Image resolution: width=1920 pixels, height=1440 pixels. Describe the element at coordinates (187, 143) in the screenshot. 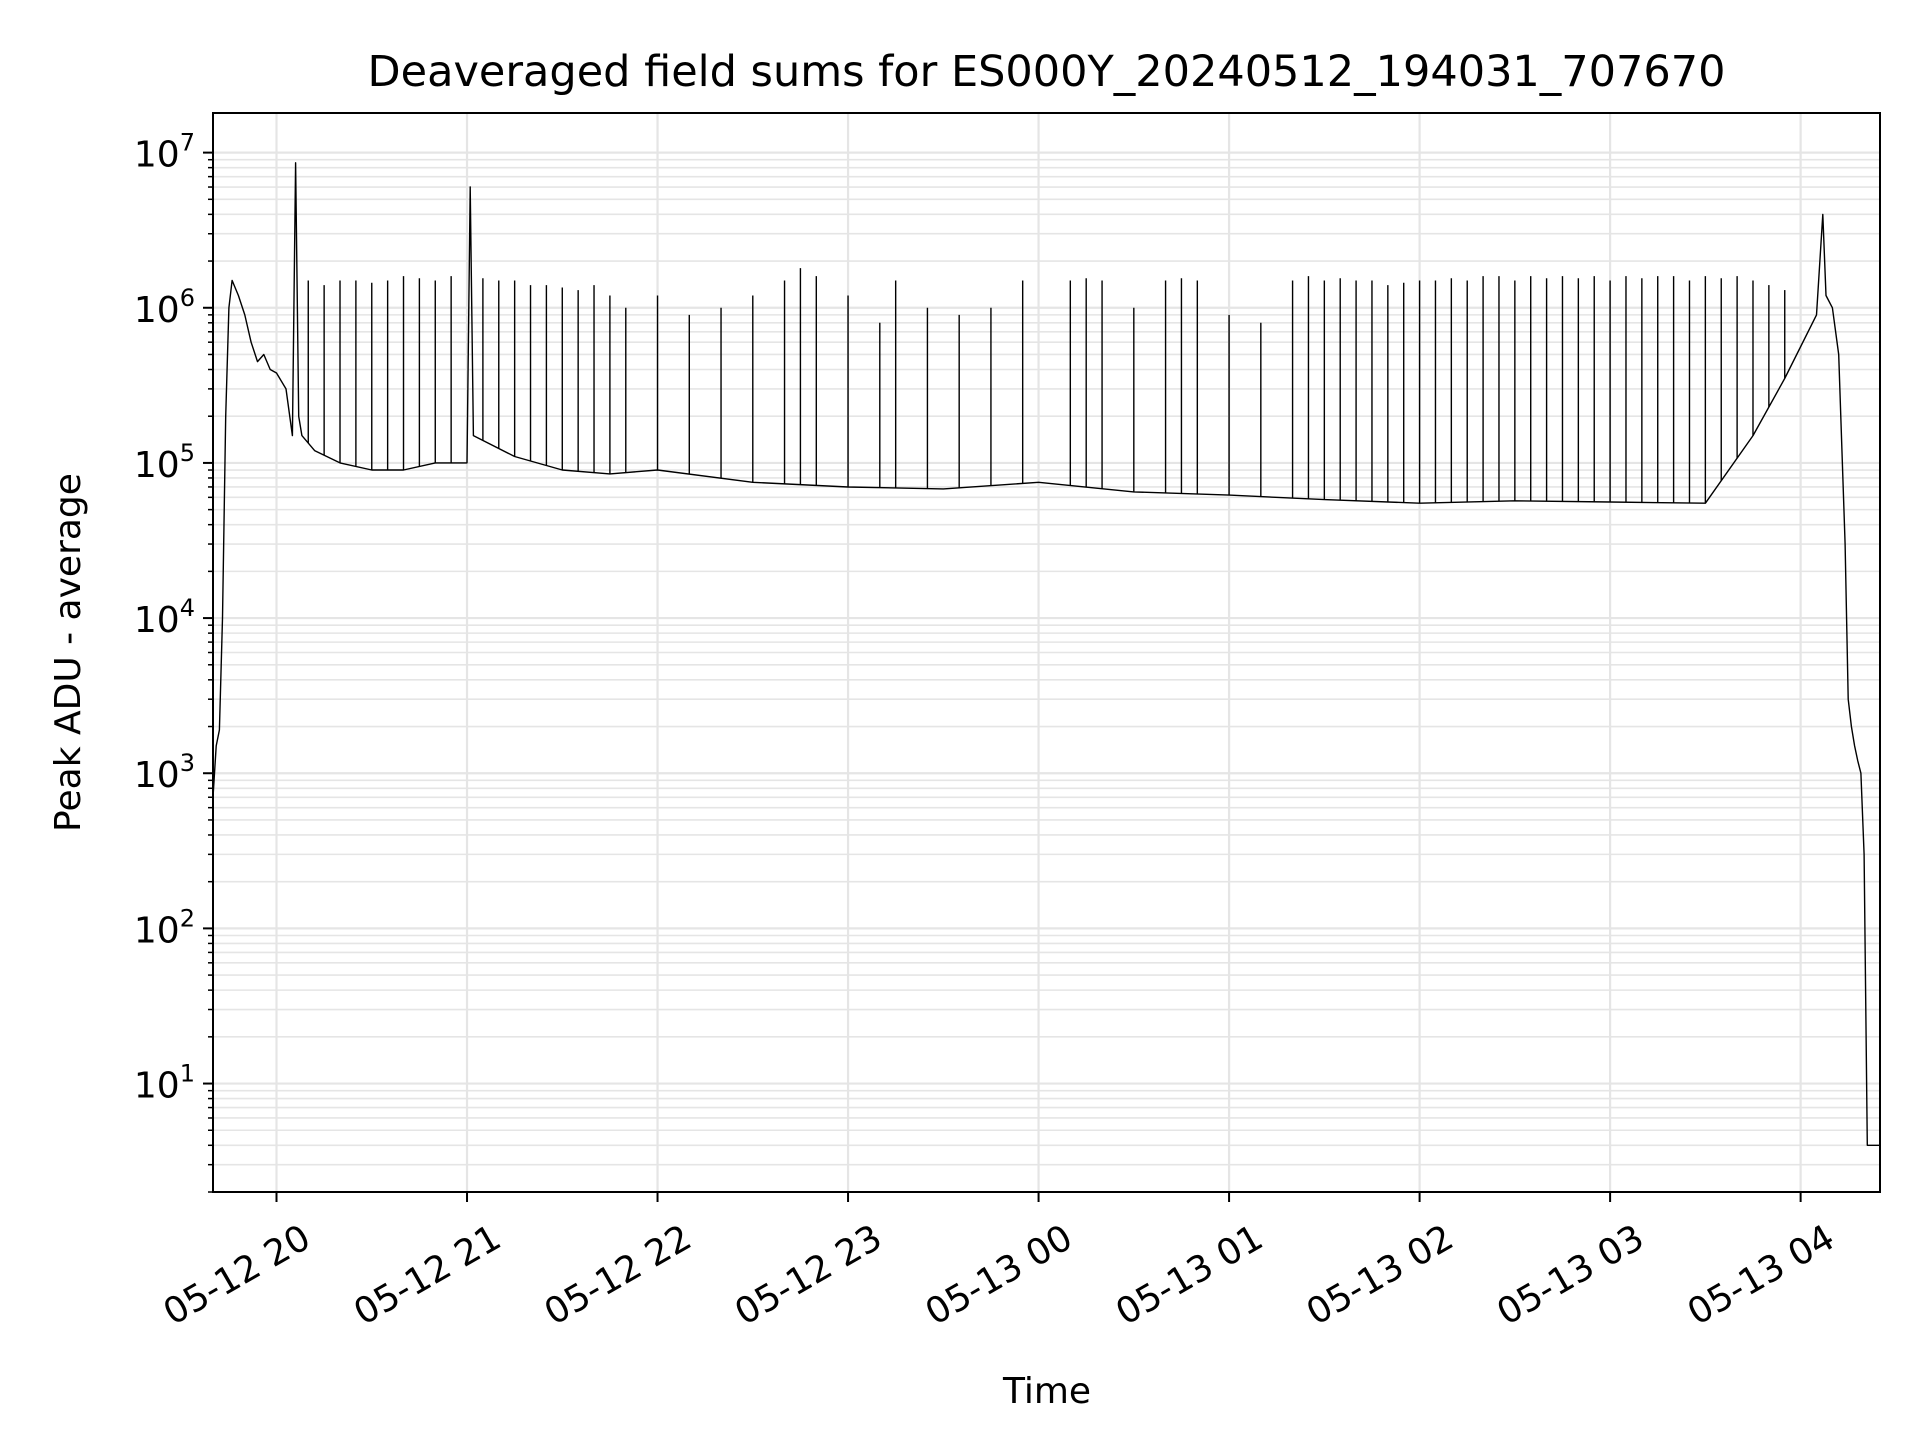

I see `y-tick-exponent: 7` at that location.